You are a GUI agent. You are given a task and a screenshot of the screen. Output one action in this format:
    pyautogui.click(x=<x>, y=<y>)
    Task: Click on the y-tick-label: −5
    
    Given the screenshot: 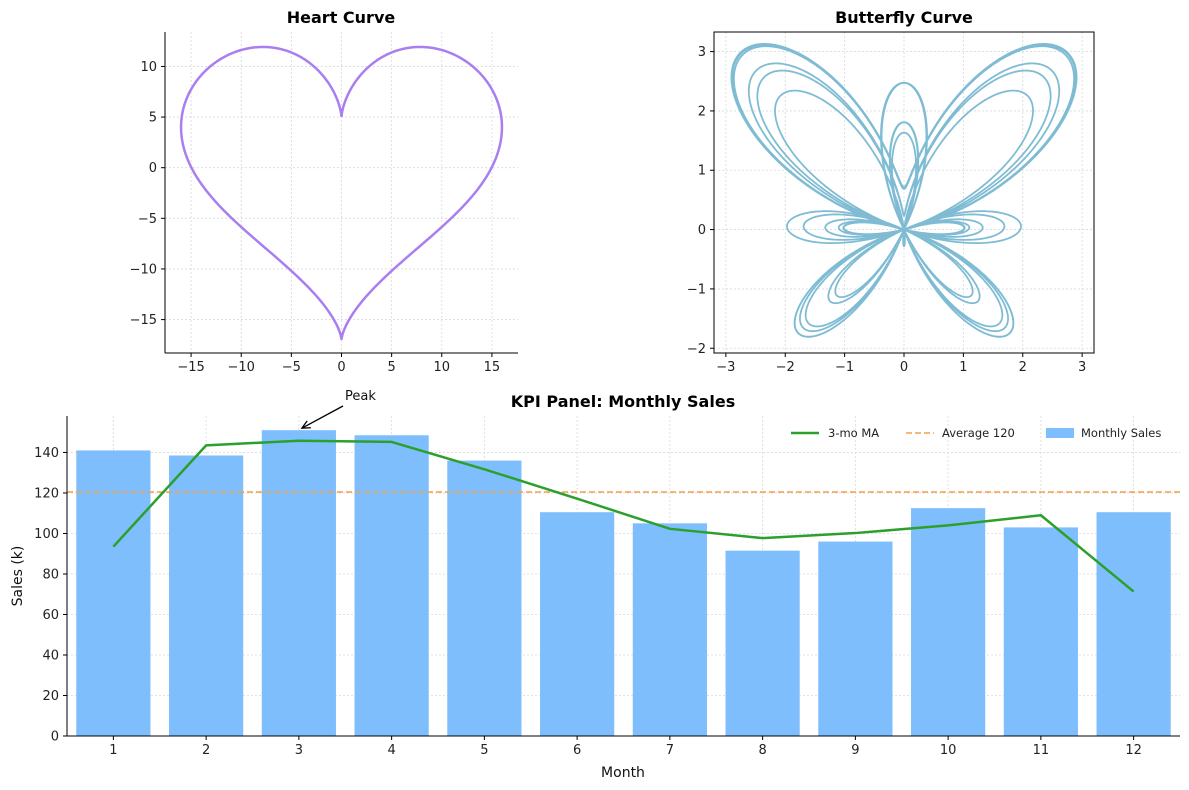 What is the action you would take?
    pyautogui.click(x=147, y=219)
    